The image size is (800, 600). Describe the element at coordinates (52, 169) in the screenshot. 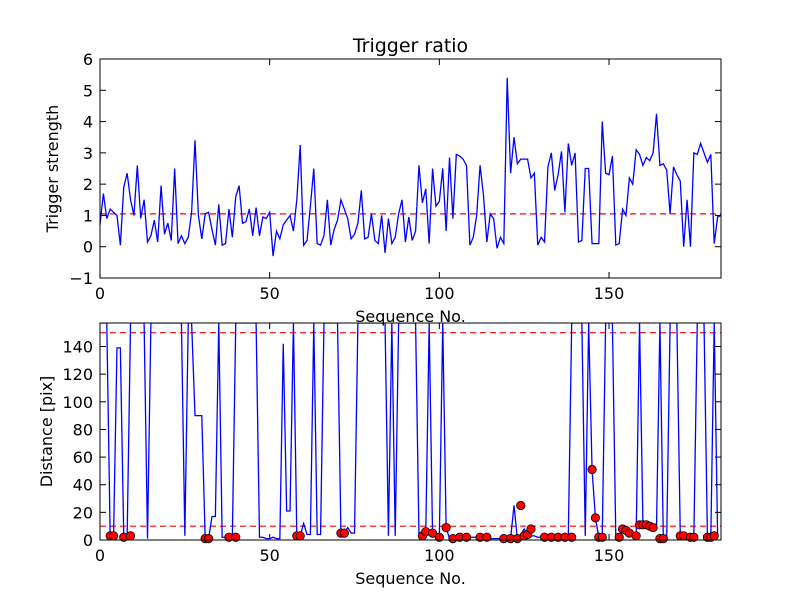

I see `y-axis-label: Trigger strength` at that location.